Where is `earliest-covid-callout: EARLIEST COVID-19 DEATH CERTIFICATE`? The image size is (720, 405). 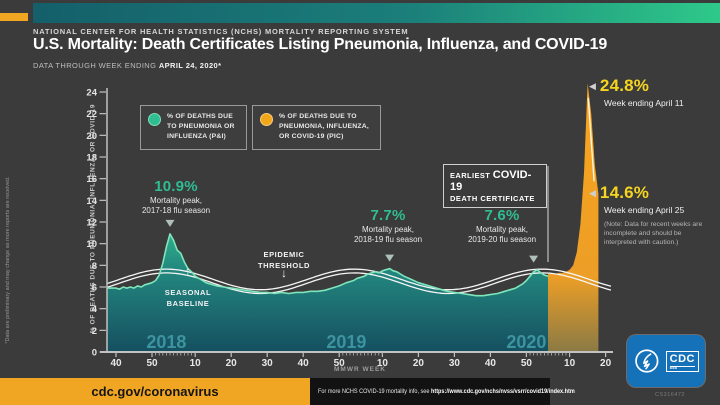 earliest-covid-callout: EARLIEST COVID-19 DEATH CERTIFICATE is located at coordinates (495, 186).